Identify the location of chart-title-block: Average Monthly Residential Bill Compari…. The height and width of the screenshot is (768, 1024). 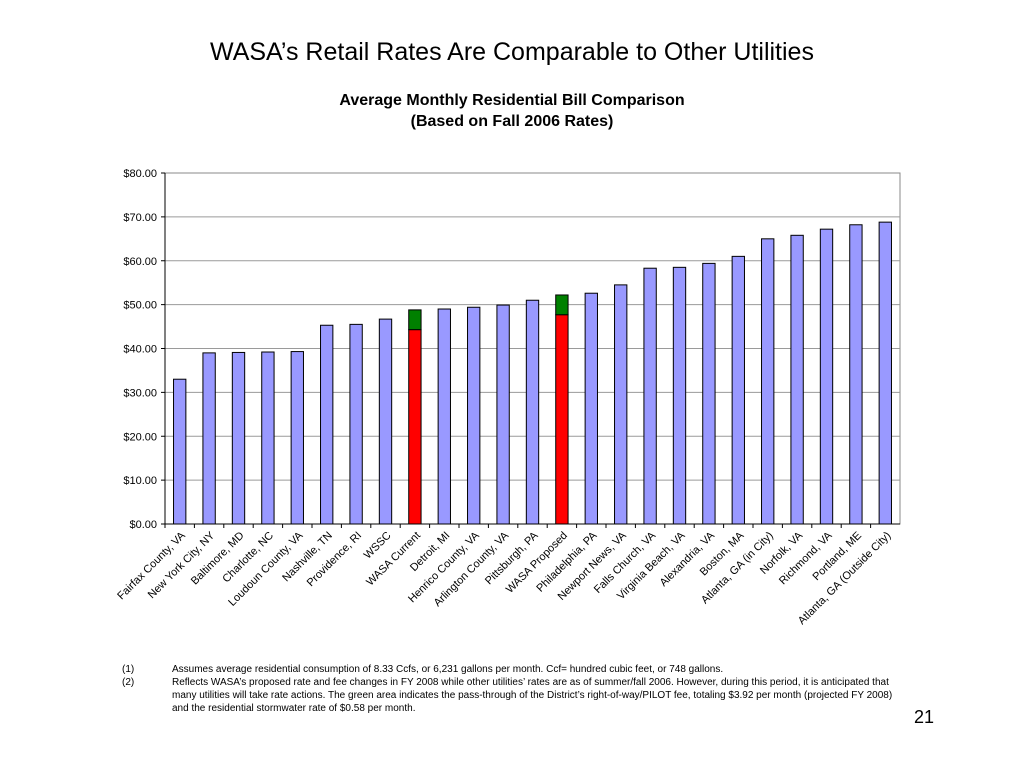
(512, 111).